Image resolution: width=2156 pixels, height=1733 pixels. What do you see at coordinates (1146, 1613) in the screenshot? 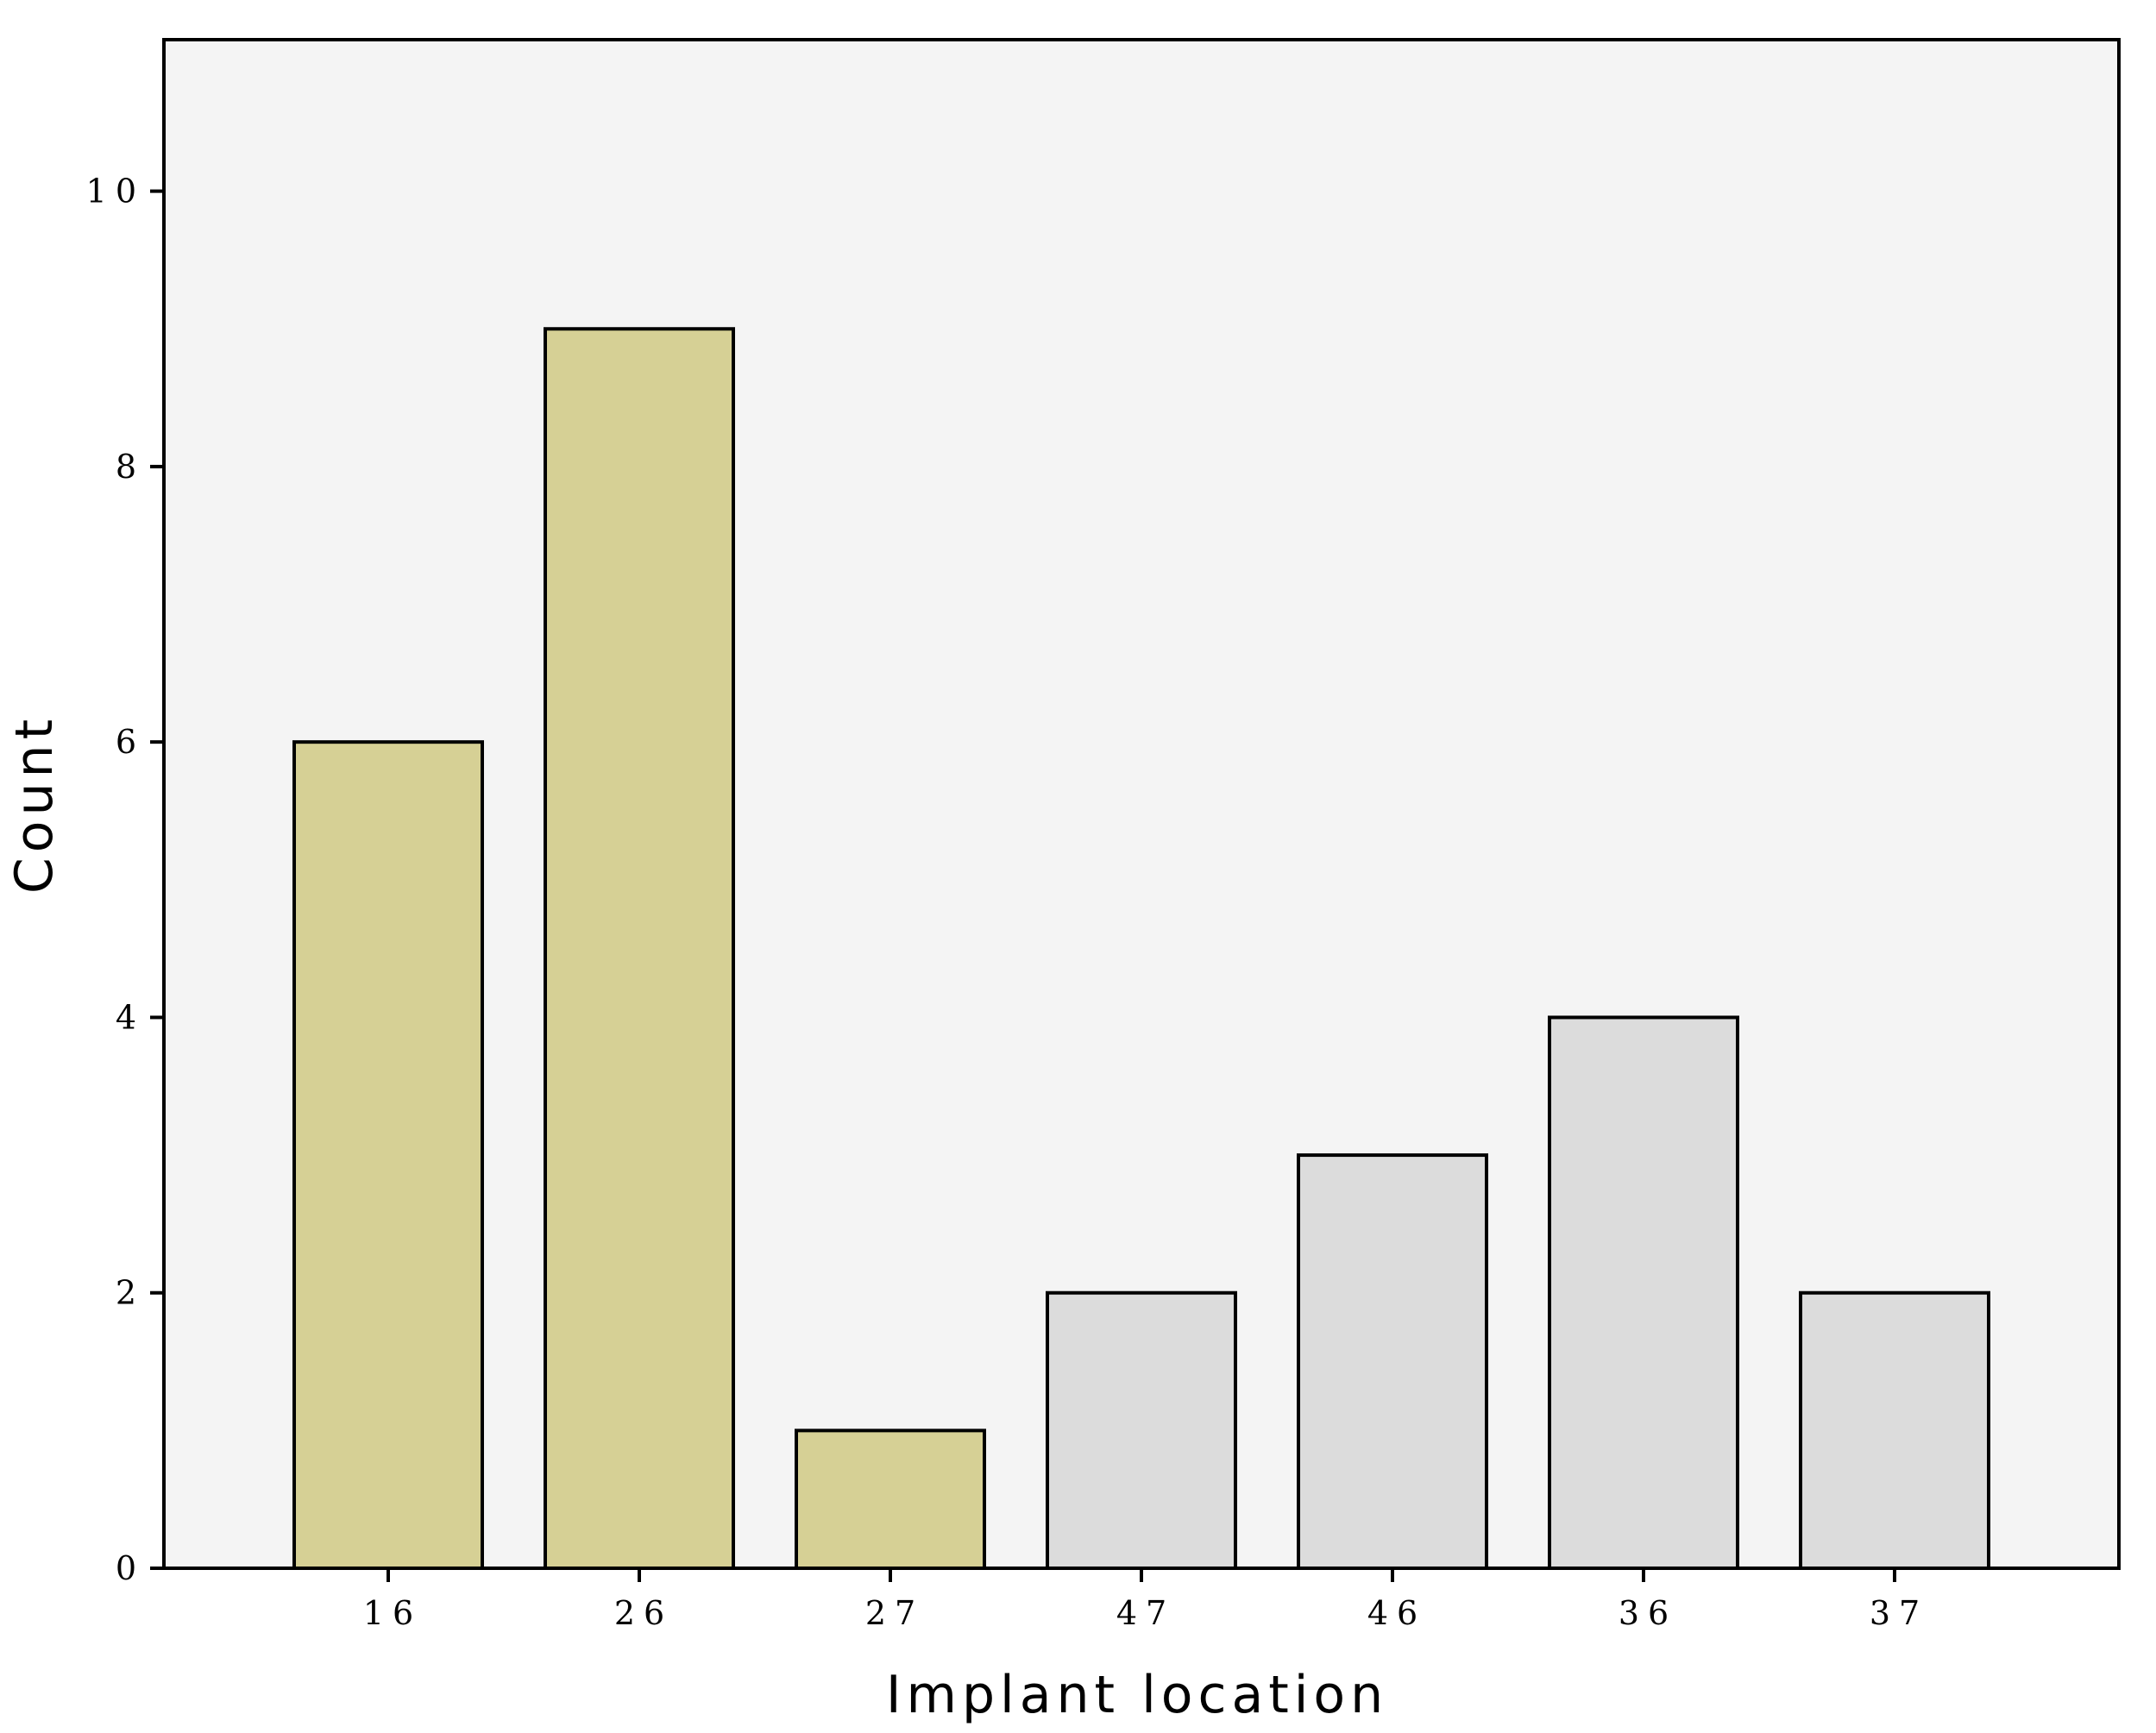
I see `x-tick-label: 47` at bounding box center [1146, 1613].